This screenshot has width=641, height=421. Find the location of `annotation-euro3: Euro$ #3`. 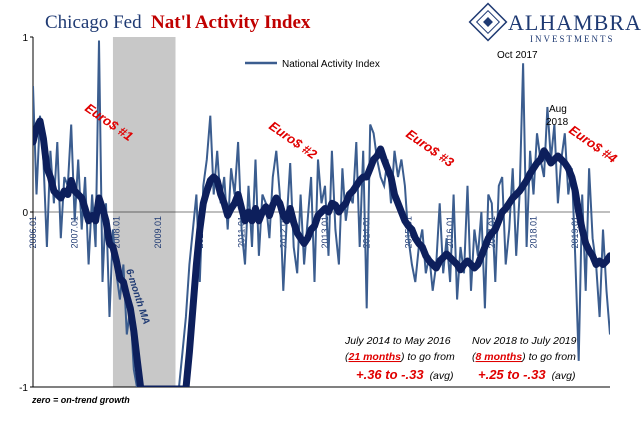

annotation-euro3: Euro$ #3 is located at coordinates (430, 148).